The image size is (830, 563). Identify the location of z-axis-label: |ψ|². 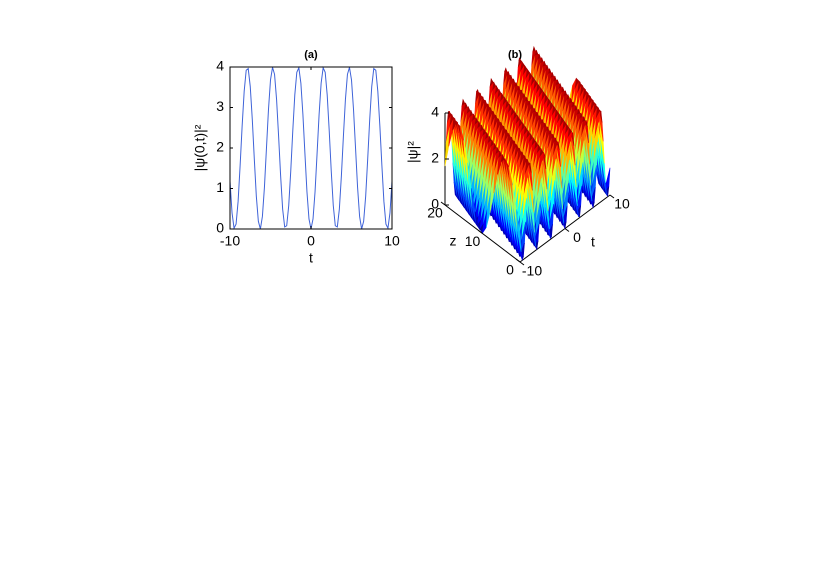
(413, 152).